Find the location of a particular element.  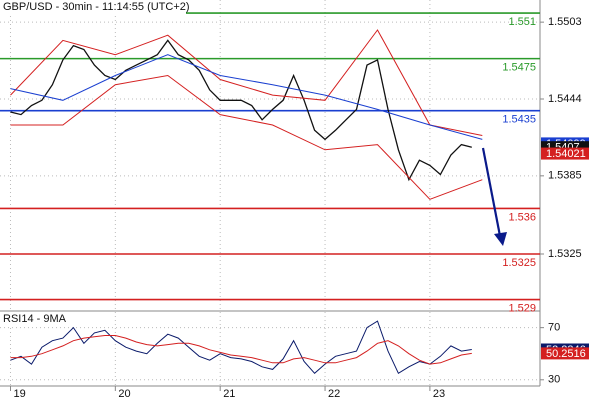

level-label: 1.536 is located at coordinates (522, 217).